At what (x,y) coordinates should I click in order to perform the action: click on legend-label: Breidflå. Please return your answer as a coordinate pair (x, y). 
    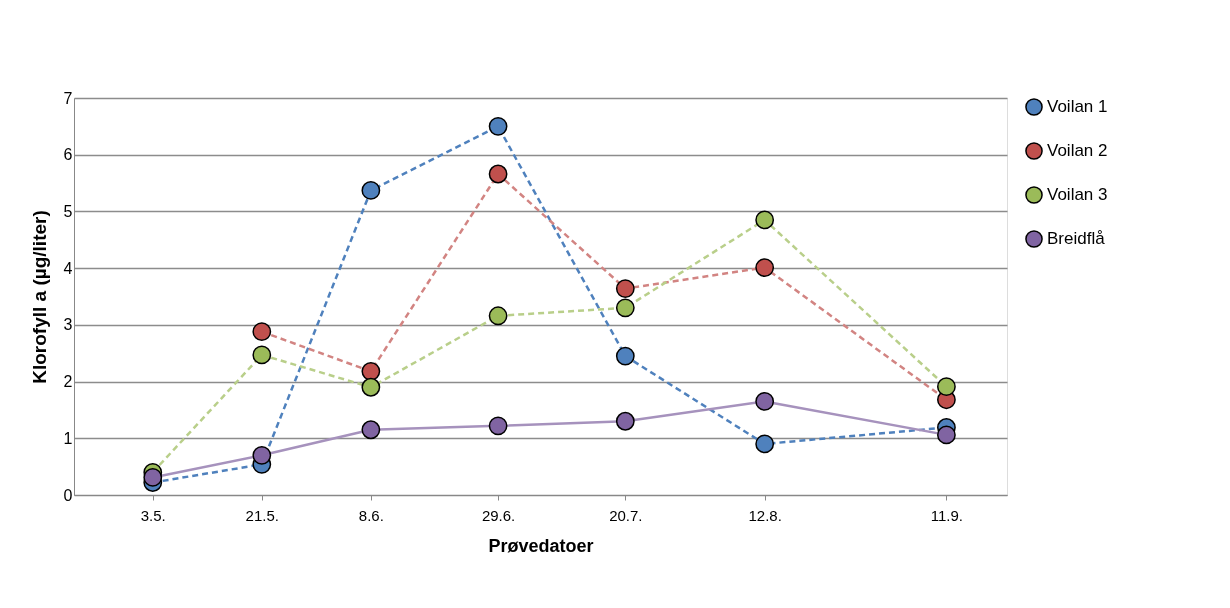
    Looking at the image, I should click on (1076, 238).